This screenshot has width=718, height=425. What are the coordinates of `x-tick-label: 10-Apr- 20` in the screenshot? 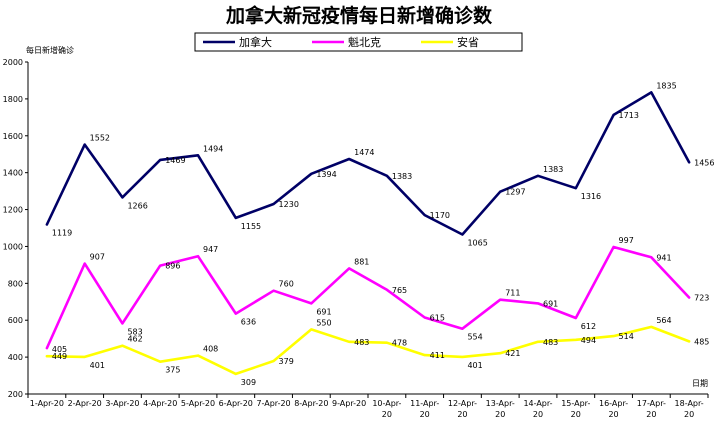 It's located at (386, 409).